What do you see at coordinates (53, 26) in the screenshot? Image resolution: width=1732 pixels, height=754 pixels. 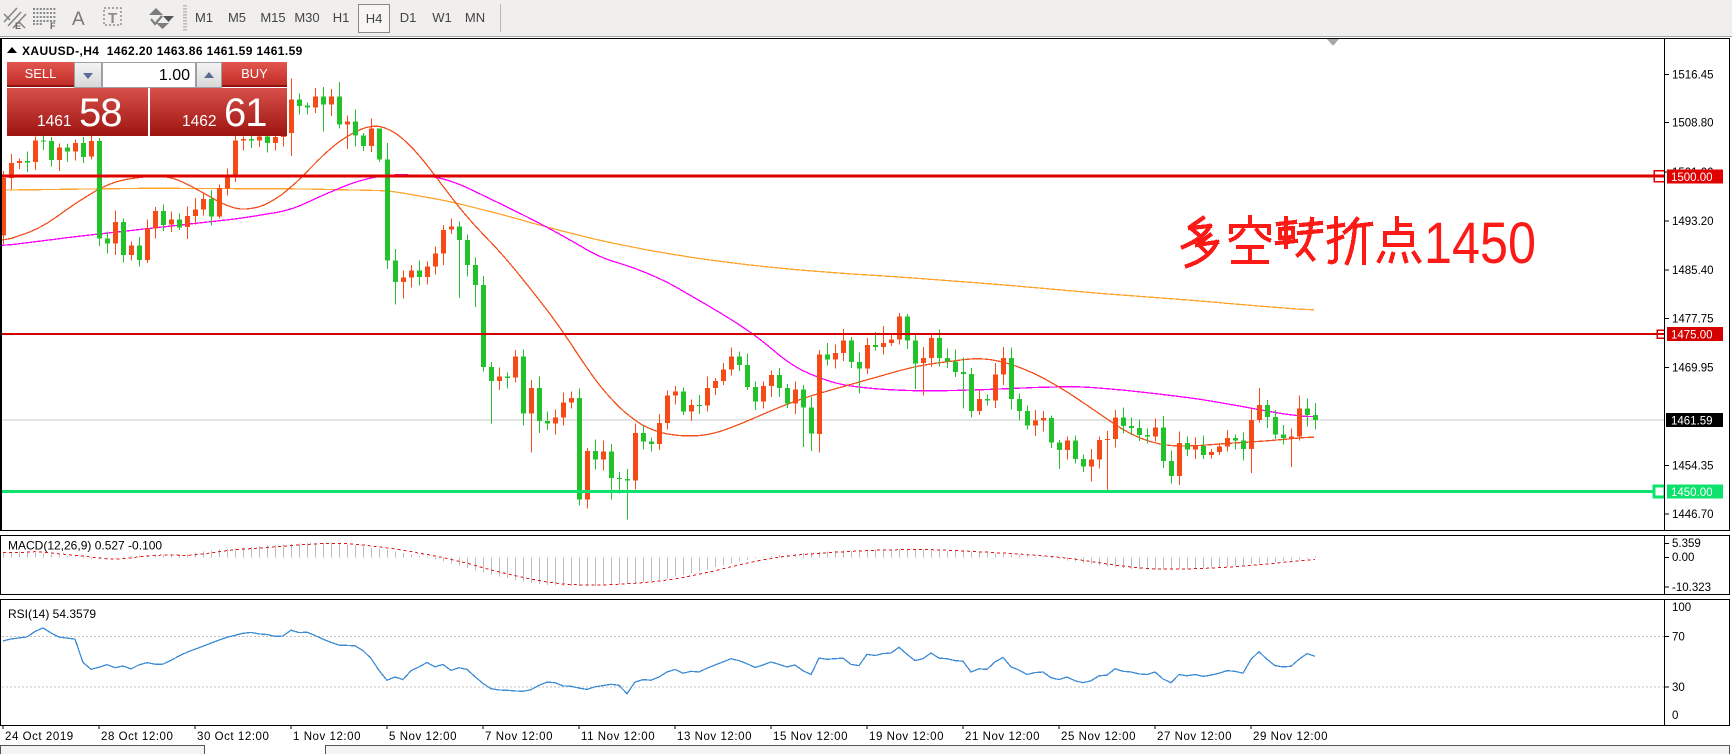 I see `svg-text: F` at bounding box center [53, 26].